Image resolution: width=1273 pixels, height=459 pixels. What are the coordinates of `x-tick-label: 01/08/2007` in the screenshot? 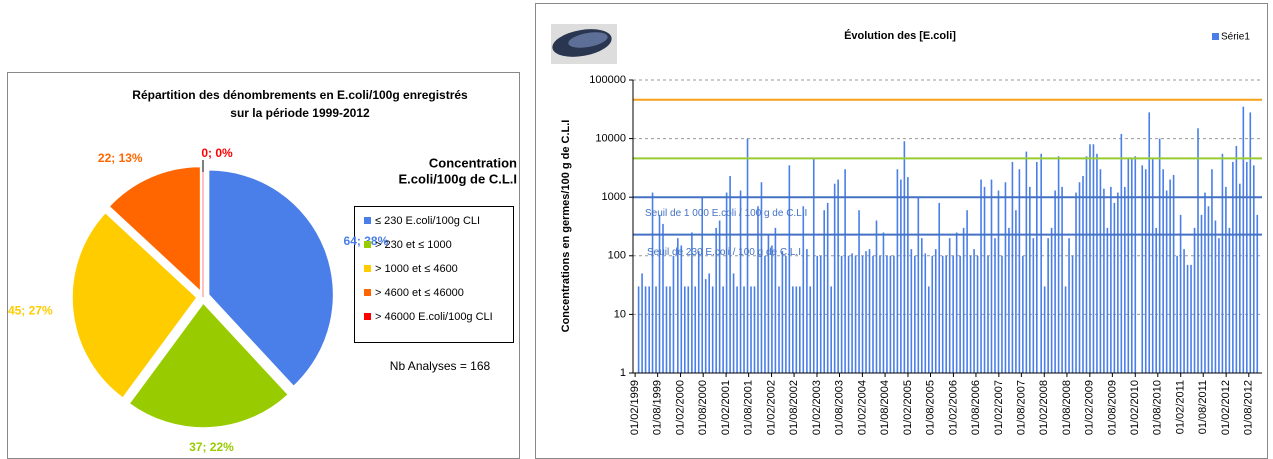 It's located at (1021, 407).